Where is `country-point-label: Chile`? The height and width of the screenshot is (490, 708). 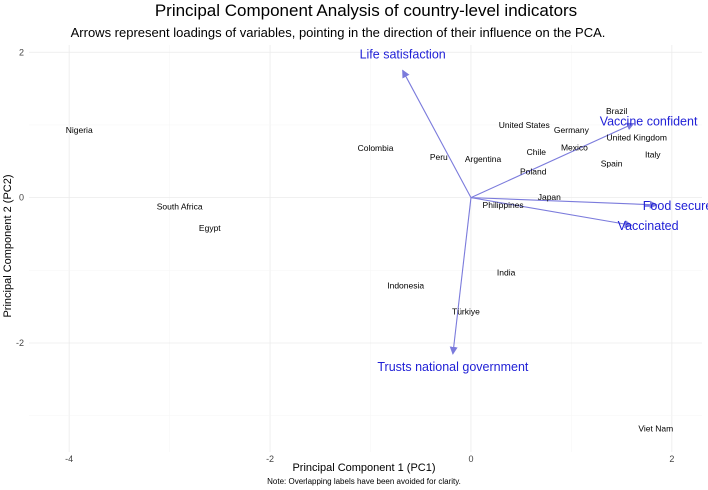
country-point-label: Chile is located at coordinates (537, 152).